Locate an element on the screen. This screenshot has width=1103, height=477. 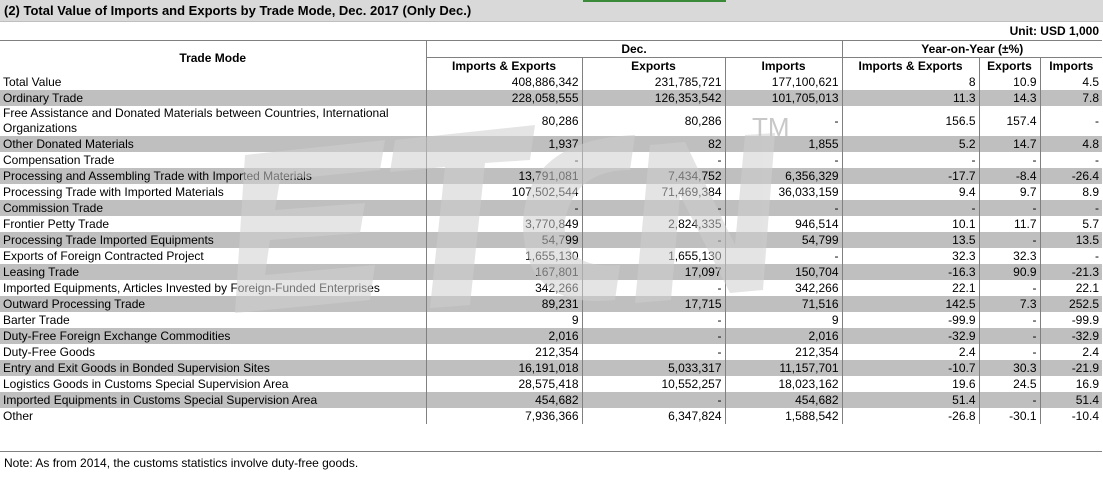
trade-mode-cell: Exports of Foreign Contracted Project is located at coordinates (103, 256).